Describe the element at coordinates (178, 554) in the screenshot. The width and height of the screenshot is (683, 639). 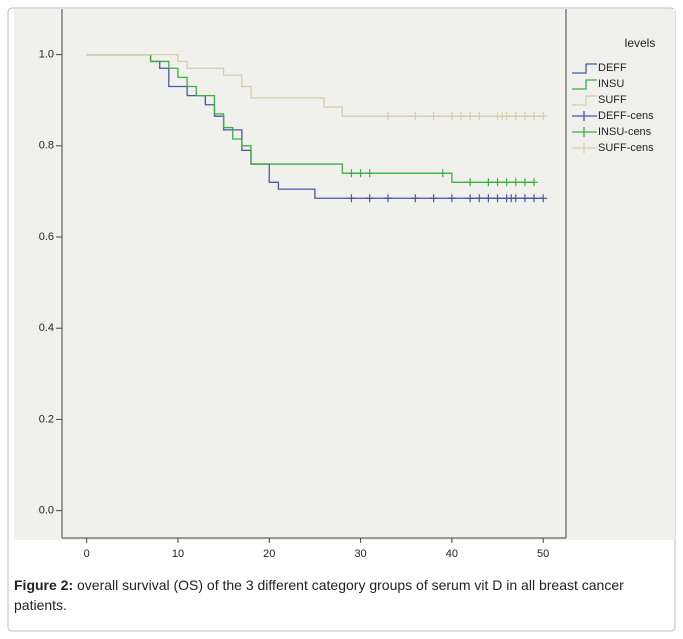
I see `x-tick-label: 10` at that location.